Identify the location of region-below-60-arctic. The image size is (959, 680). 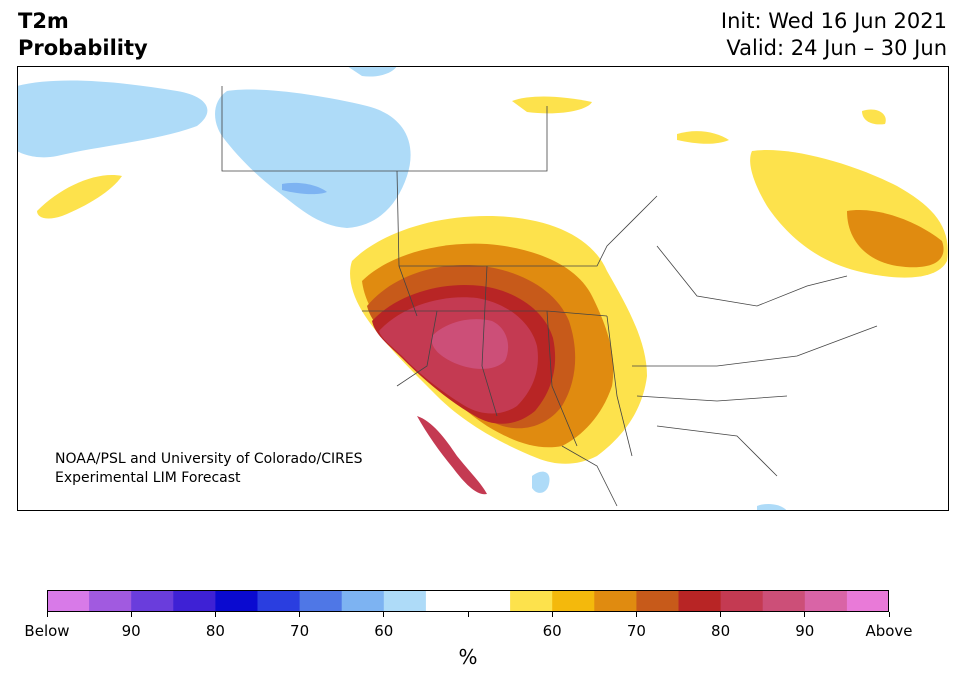
(372, 71).